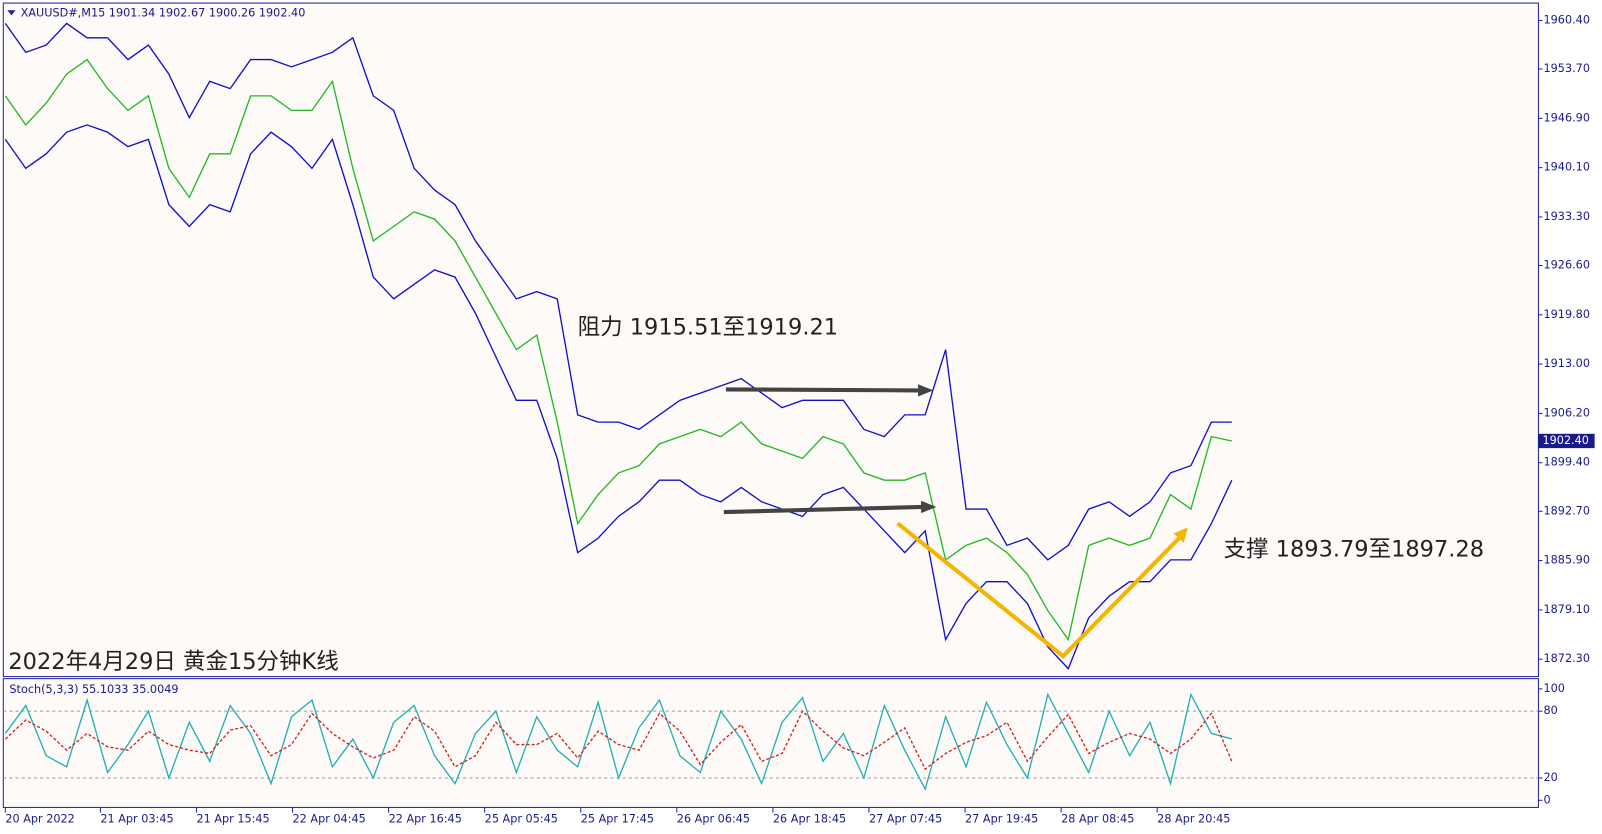 This screenshot has height=834, width=1602. Describe the element at coordinates (1001, 819) in the screenshot. I see `x-tick-label: 27 Apr 19:45` at that location.